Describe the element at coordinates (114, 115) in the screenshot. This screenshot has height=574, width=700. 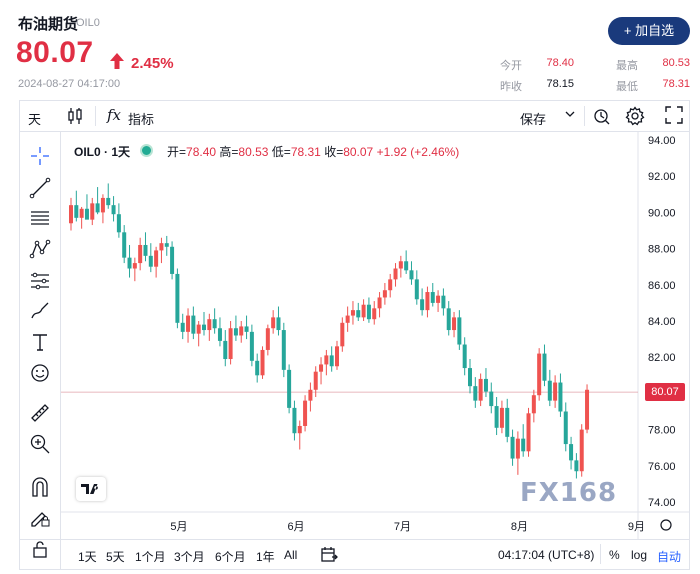
I see `fx-icon: fx` at that location.